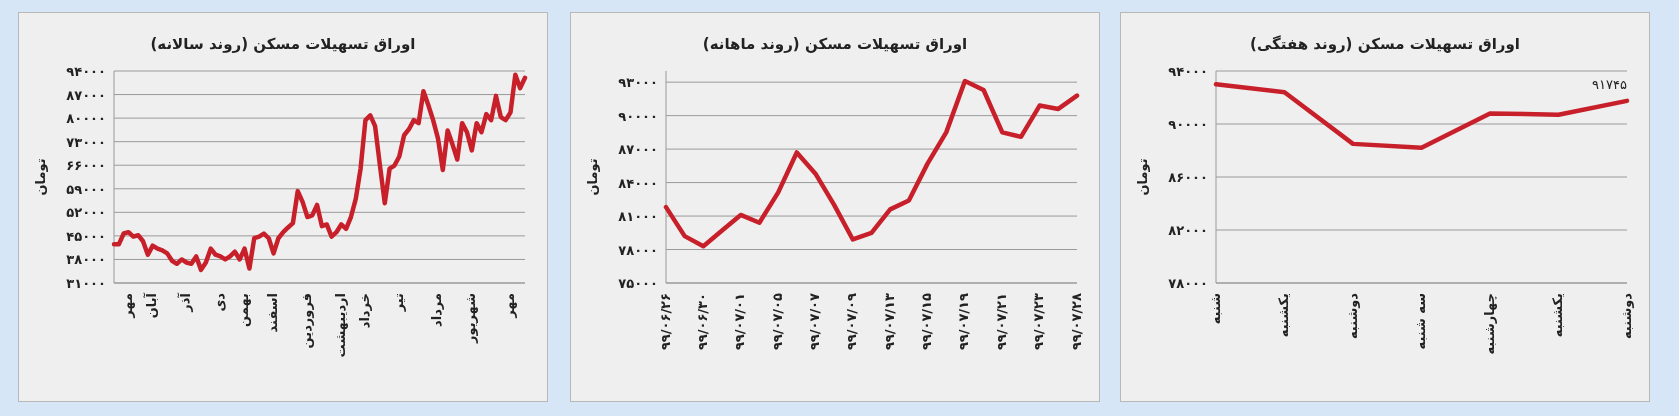 Image resolution: width=1679 pixels, height=416 pixels. What do you see at coordinates (437, 310) in the screenshot?
I see `x-tick-label: مرداد` at bounding box center [437, 310].